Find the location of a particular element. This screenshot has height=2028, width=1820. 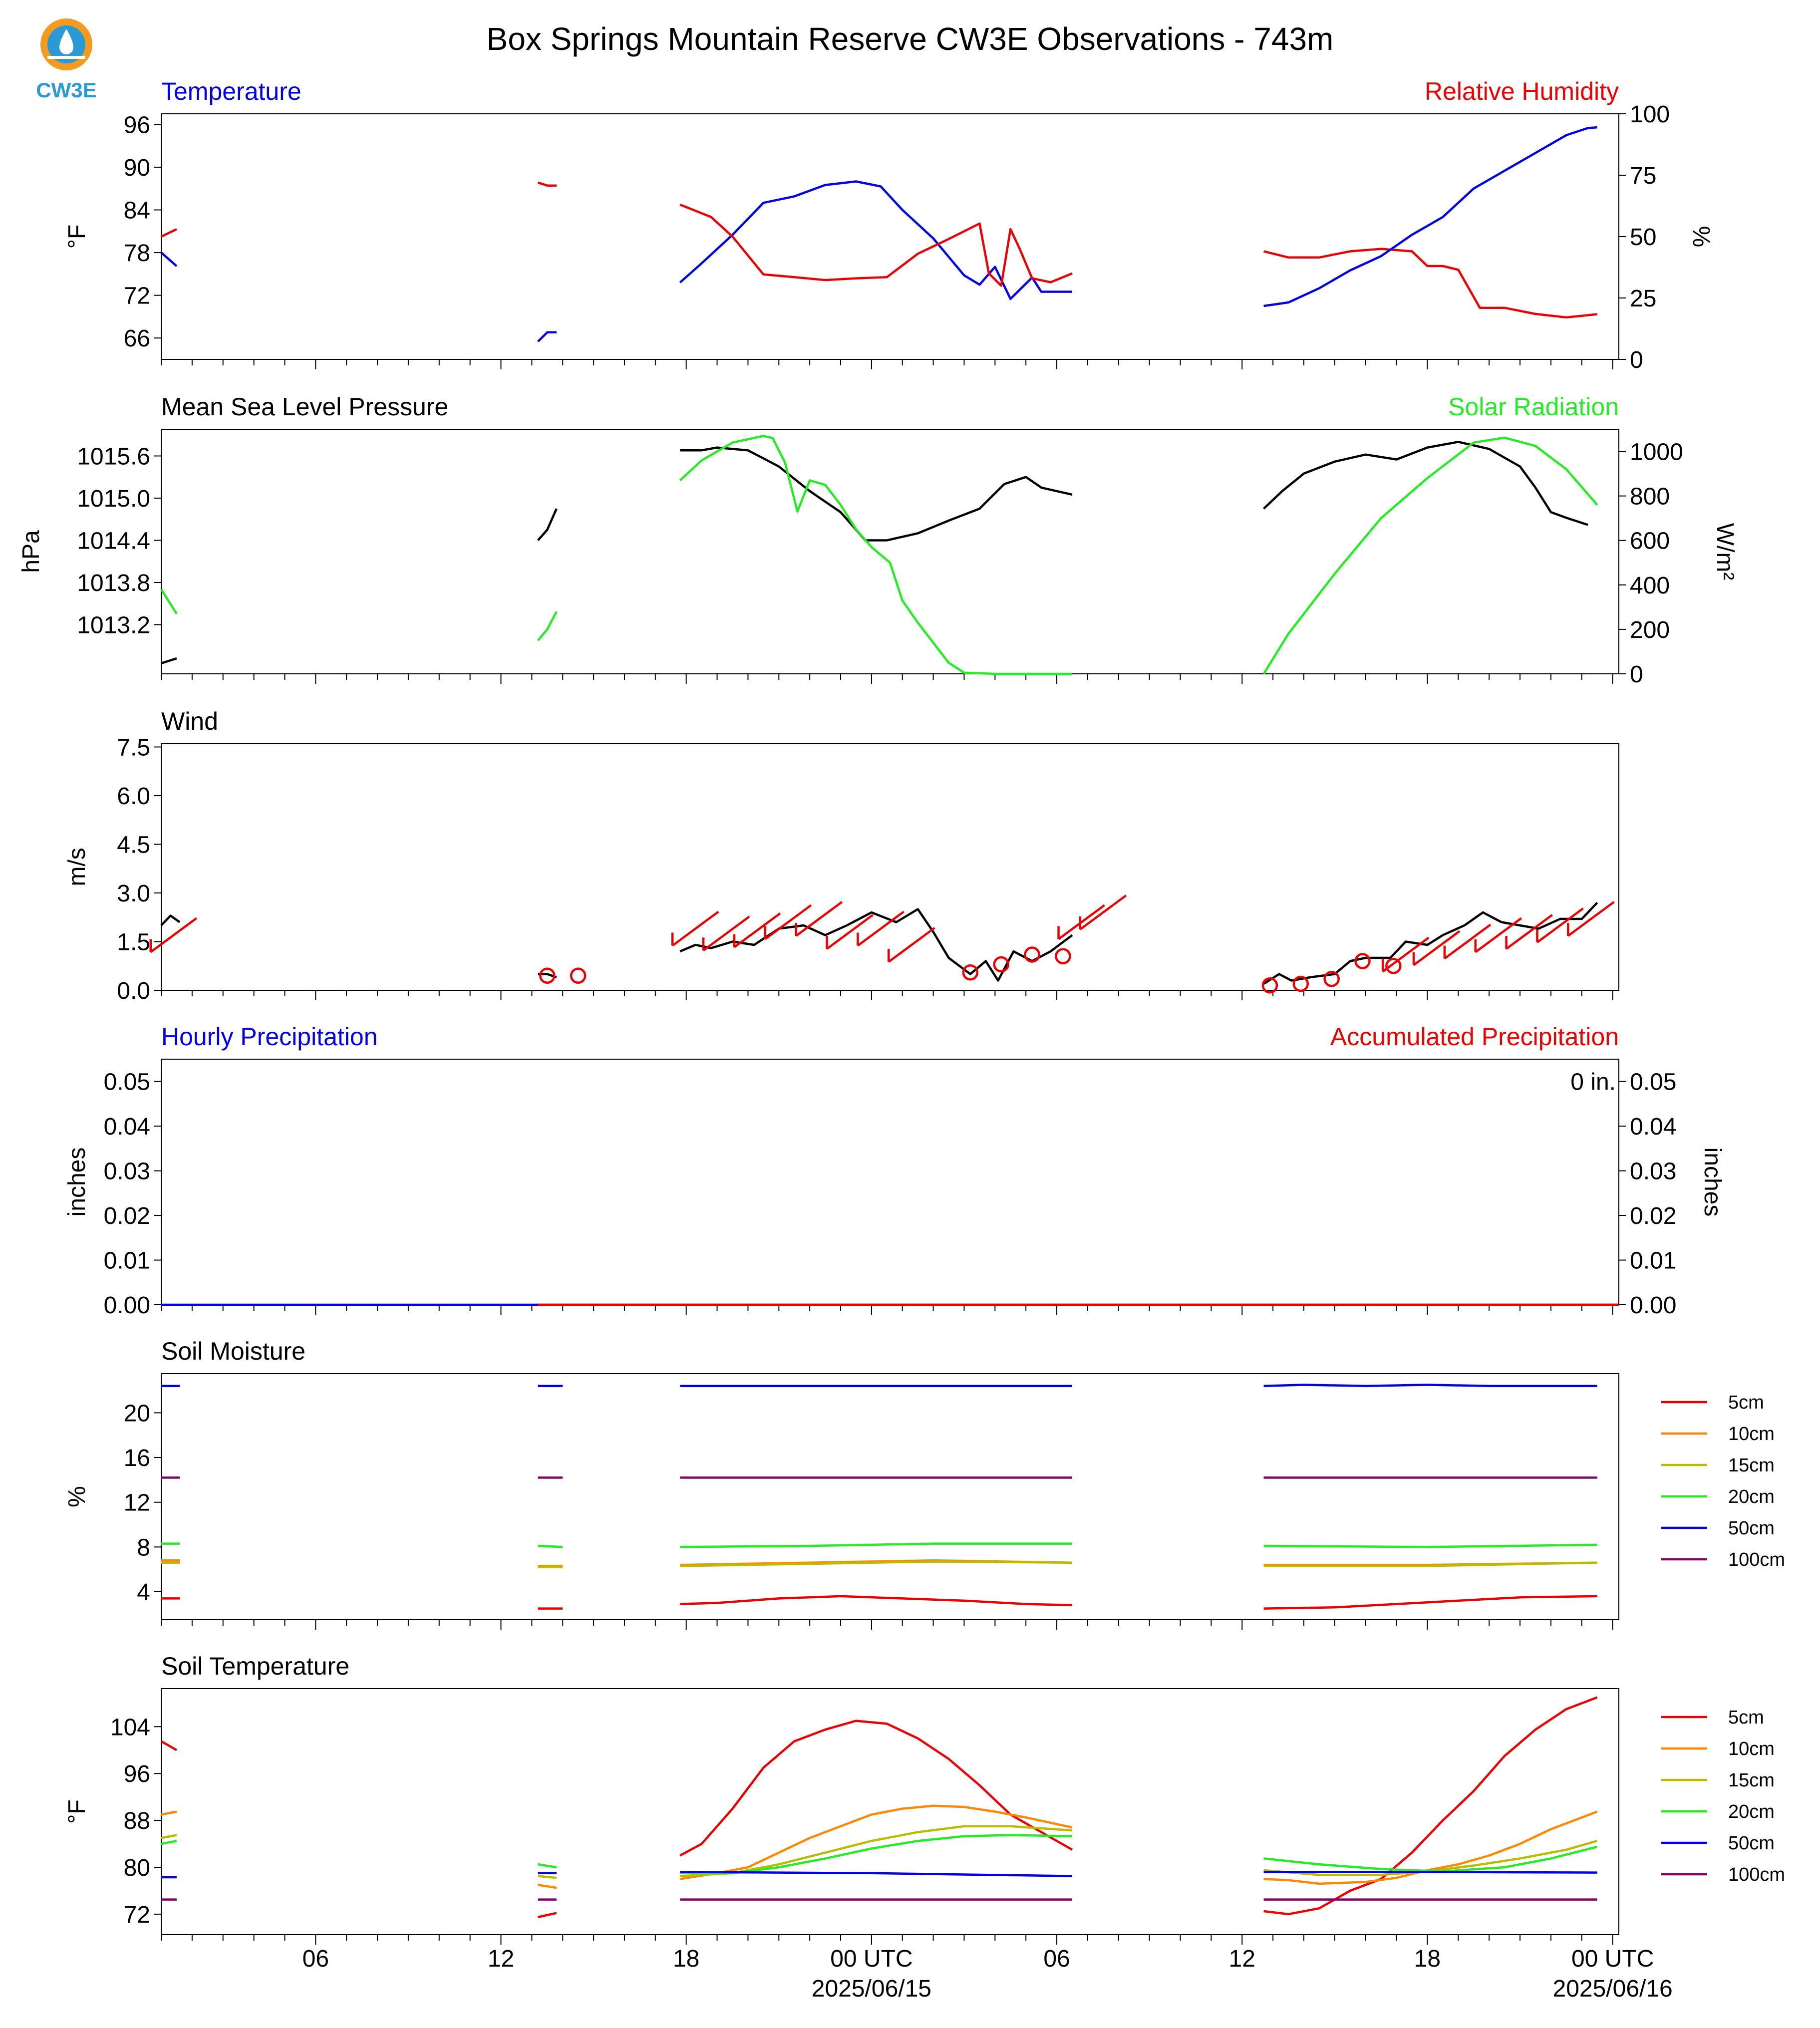

y-tick-label: 1013.8 is located at coordinates (113, 583).